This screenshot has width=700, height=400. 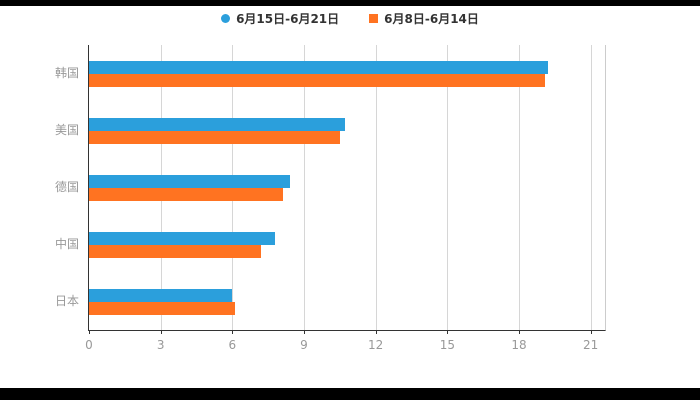 What do you see at coordinates (66, 129) in the screenshot?
I see `category-label: 美国` at bounding box center [66, 129].